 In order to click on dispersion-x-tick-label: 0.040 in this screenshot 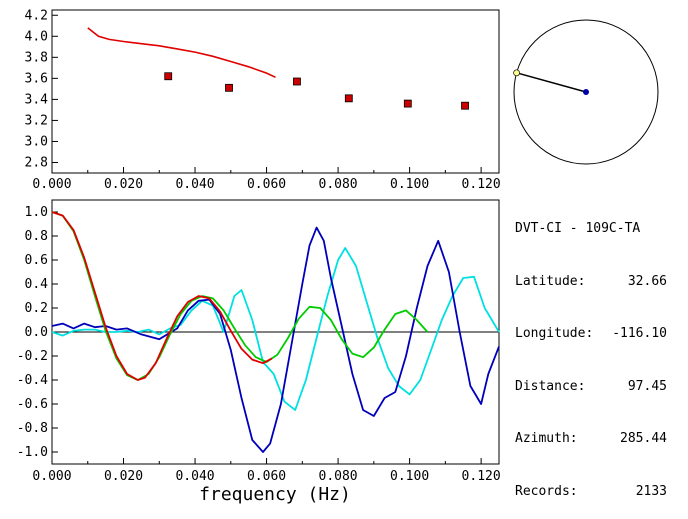, I will do `click(194, 184)`.